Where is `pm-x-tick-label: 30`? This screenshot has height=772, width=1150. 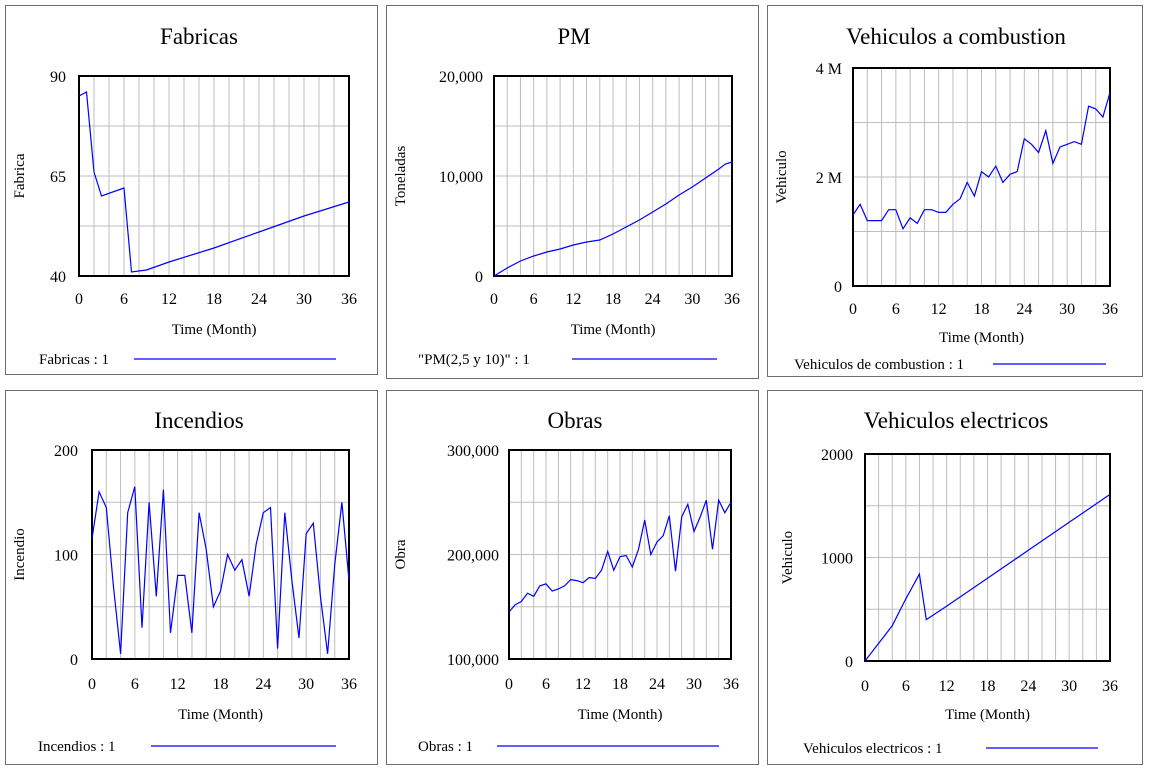 pm-x-tick-label: 30 is located at coordinates (692, 299).